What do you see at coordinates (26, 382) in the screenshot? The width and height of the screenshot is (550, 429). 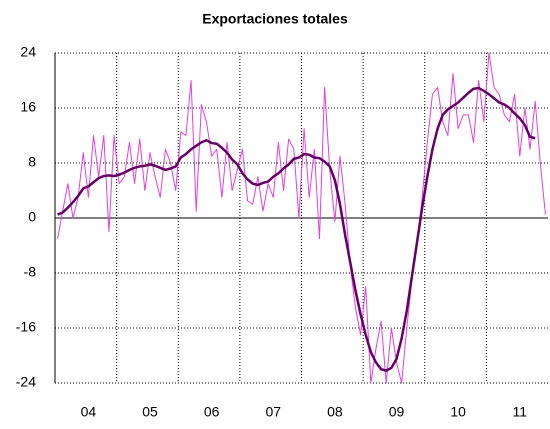 I see `y-tick-label: -24` at bounding box center [26, 382].